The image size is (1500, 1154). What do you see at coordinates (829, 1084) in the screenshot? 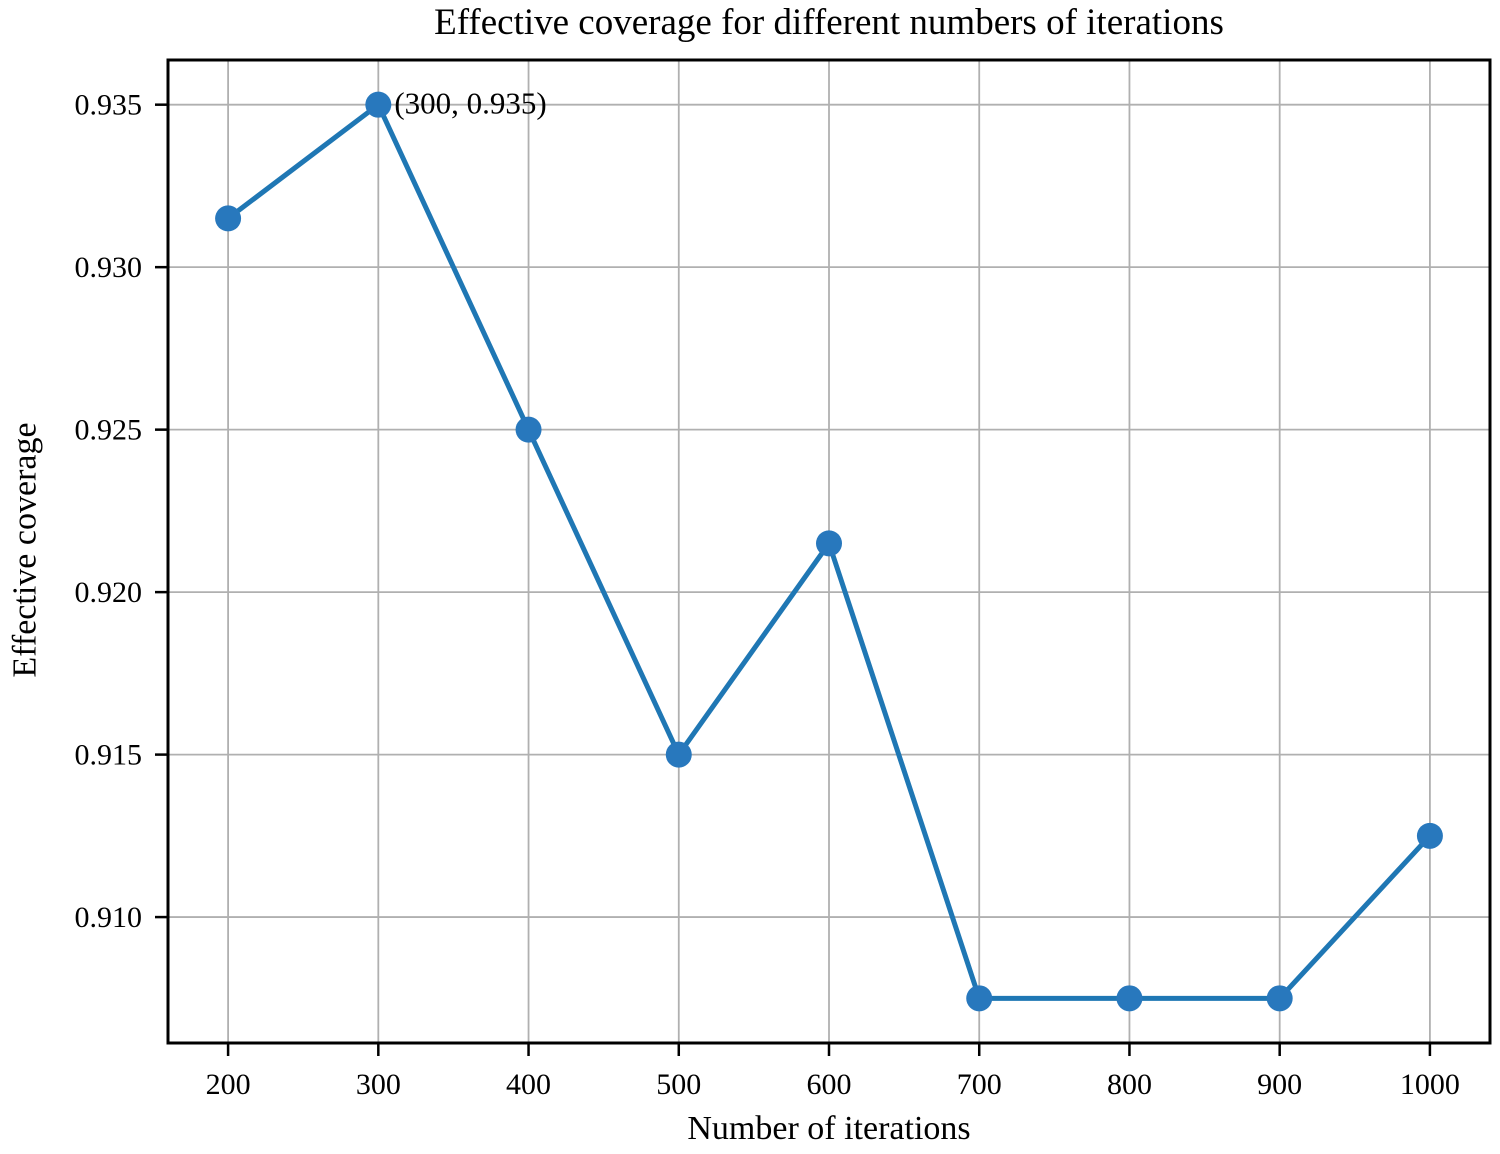
I see `x-tick-label: 600` at bounding box center [829, 1084].